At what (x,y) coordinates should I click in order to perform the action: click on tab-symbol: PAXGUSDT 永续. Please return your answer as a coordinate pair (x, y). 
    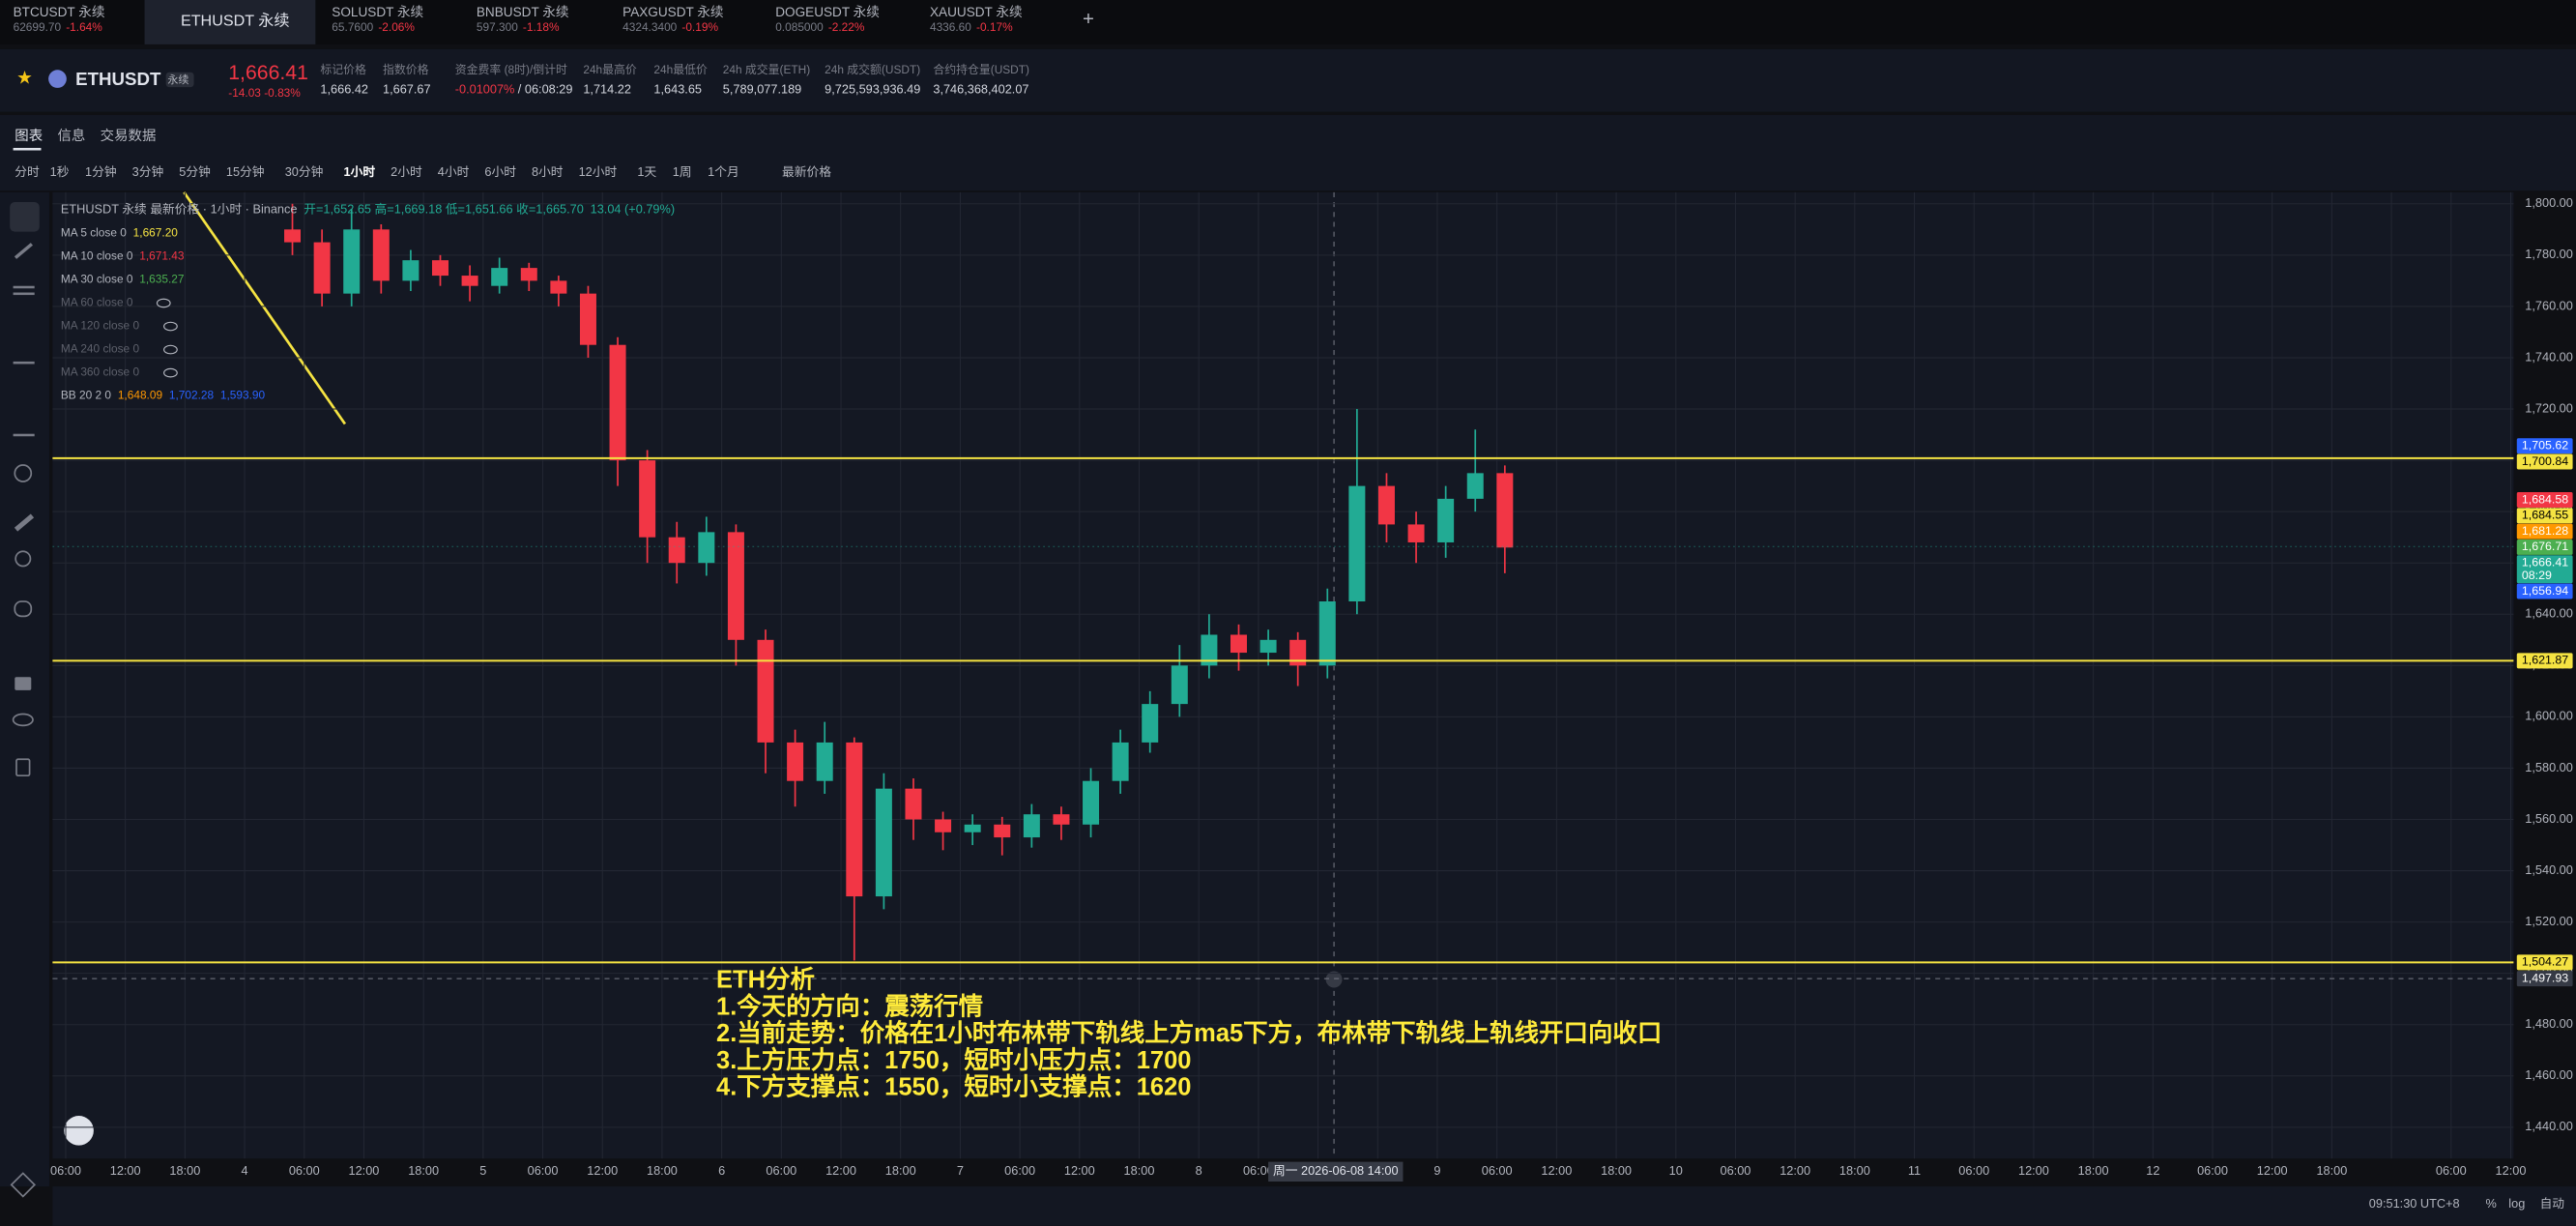
    Looking at the image, I should click on (672, 12).